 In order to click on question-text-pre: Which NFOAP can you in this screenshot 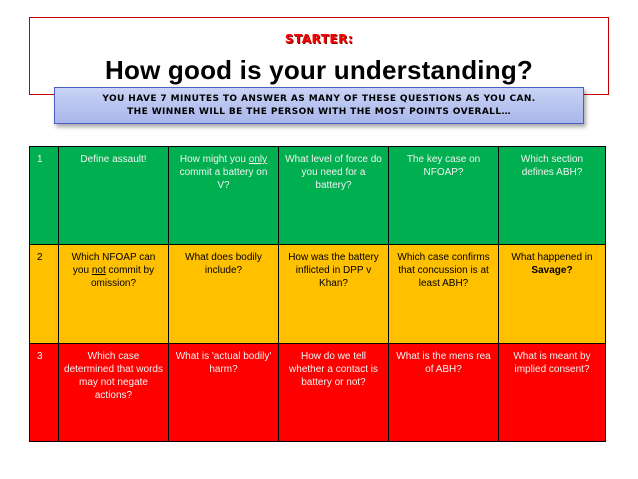, I will do `click(113, 264)`.